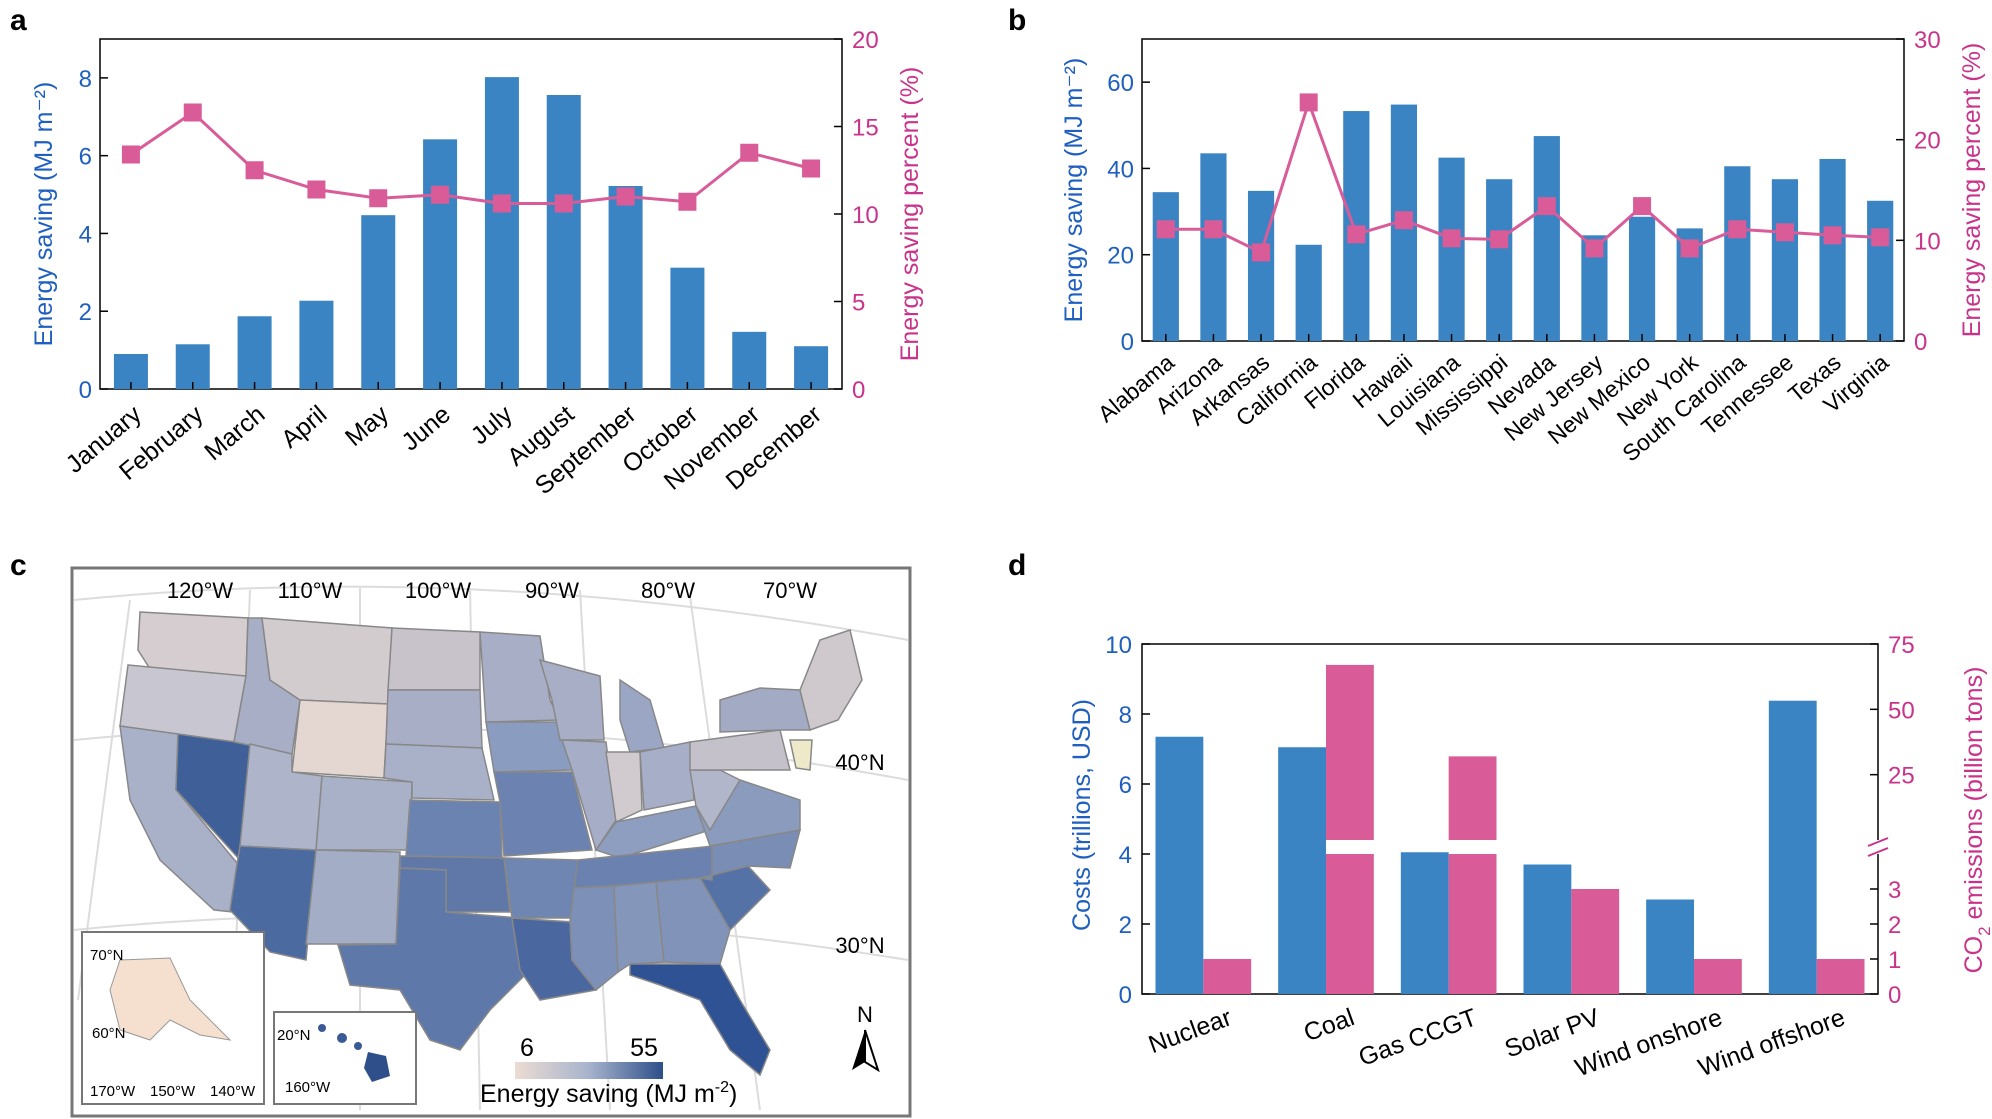  Describe the element at coordinates (858, 390) in the screenshot. I see `a-ytick2-label: 0` at that location.